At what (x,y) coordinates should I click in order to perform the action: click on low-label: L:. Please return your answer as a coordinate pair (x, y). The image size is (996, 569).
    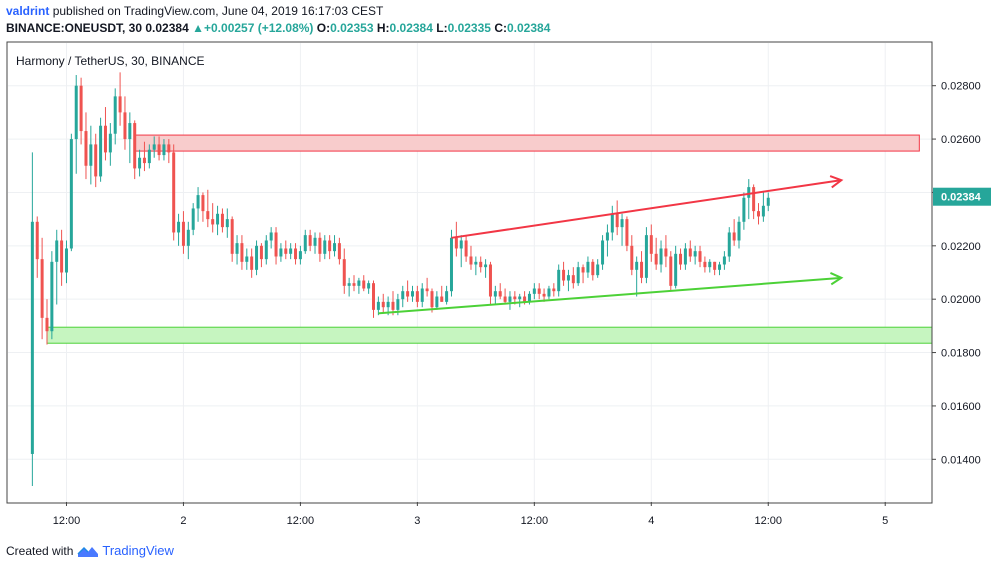
    Looking at the image, I should click on (442, 28).